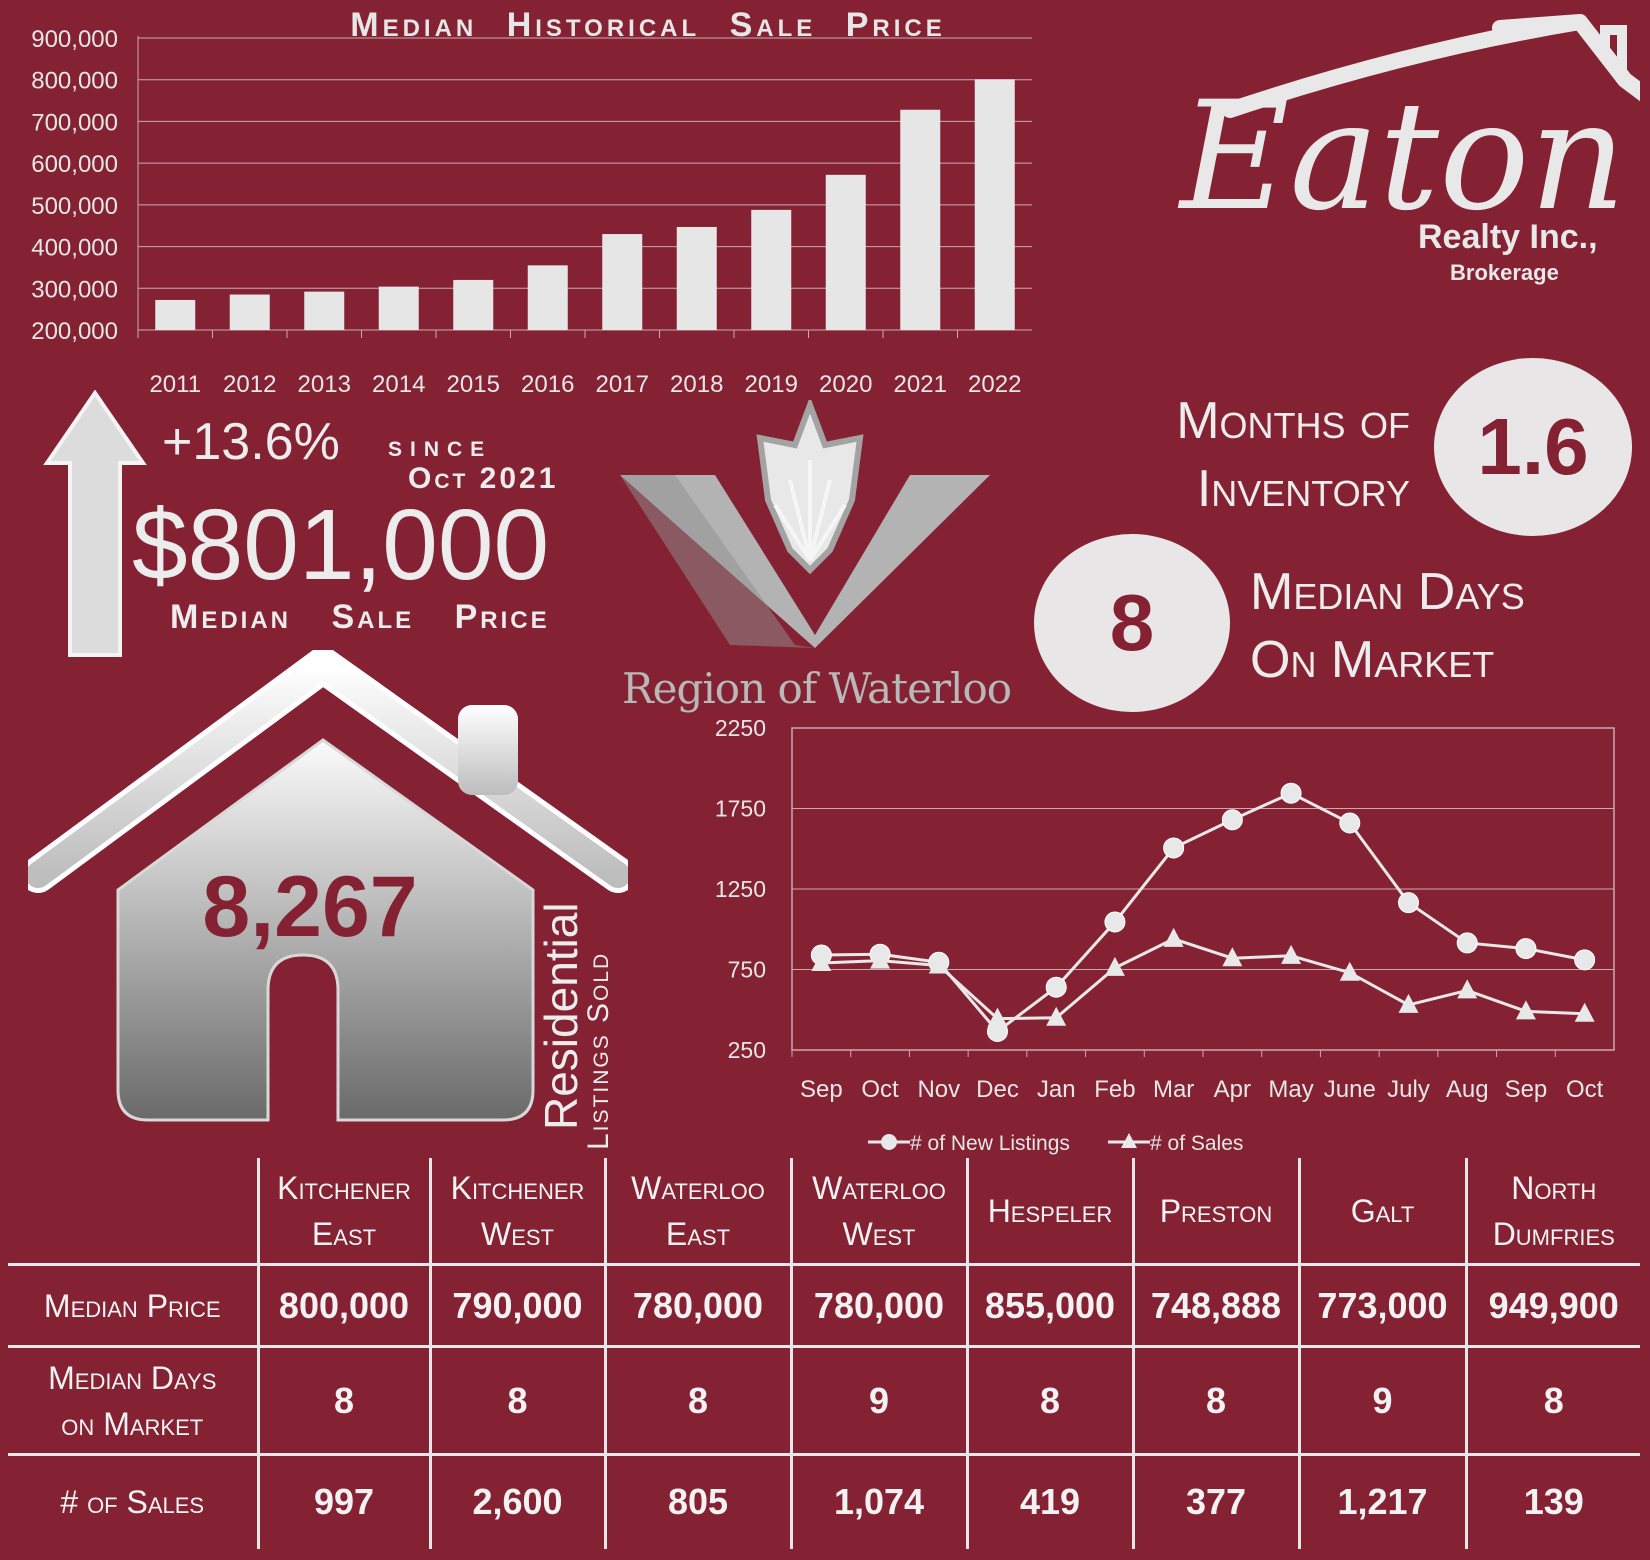 The image size is (1650, 1560). I want to click on months-of-inventory-line2: Inventory, so click(1303, 489).